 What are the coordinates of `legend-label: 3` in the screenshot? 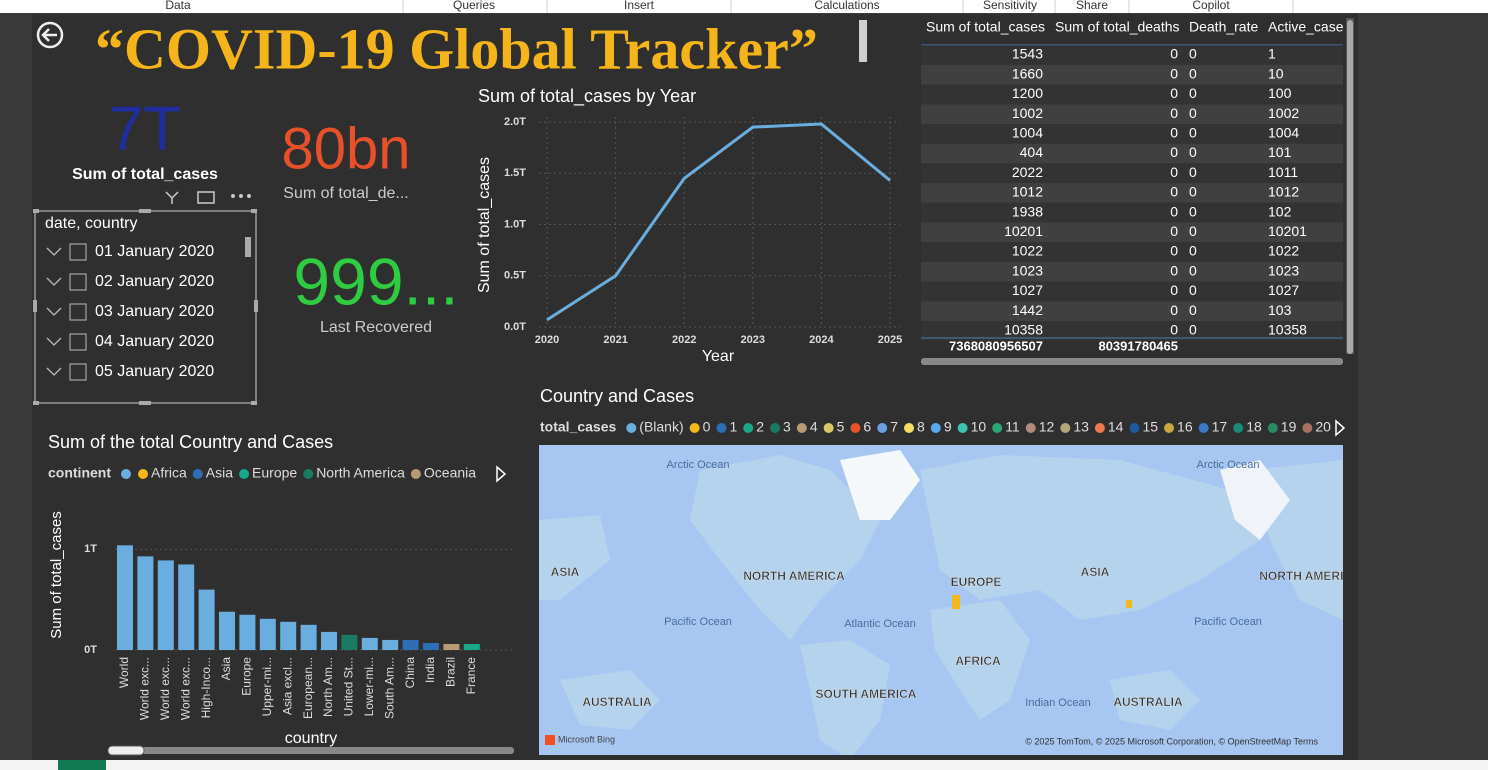 It's located at (787, 427).